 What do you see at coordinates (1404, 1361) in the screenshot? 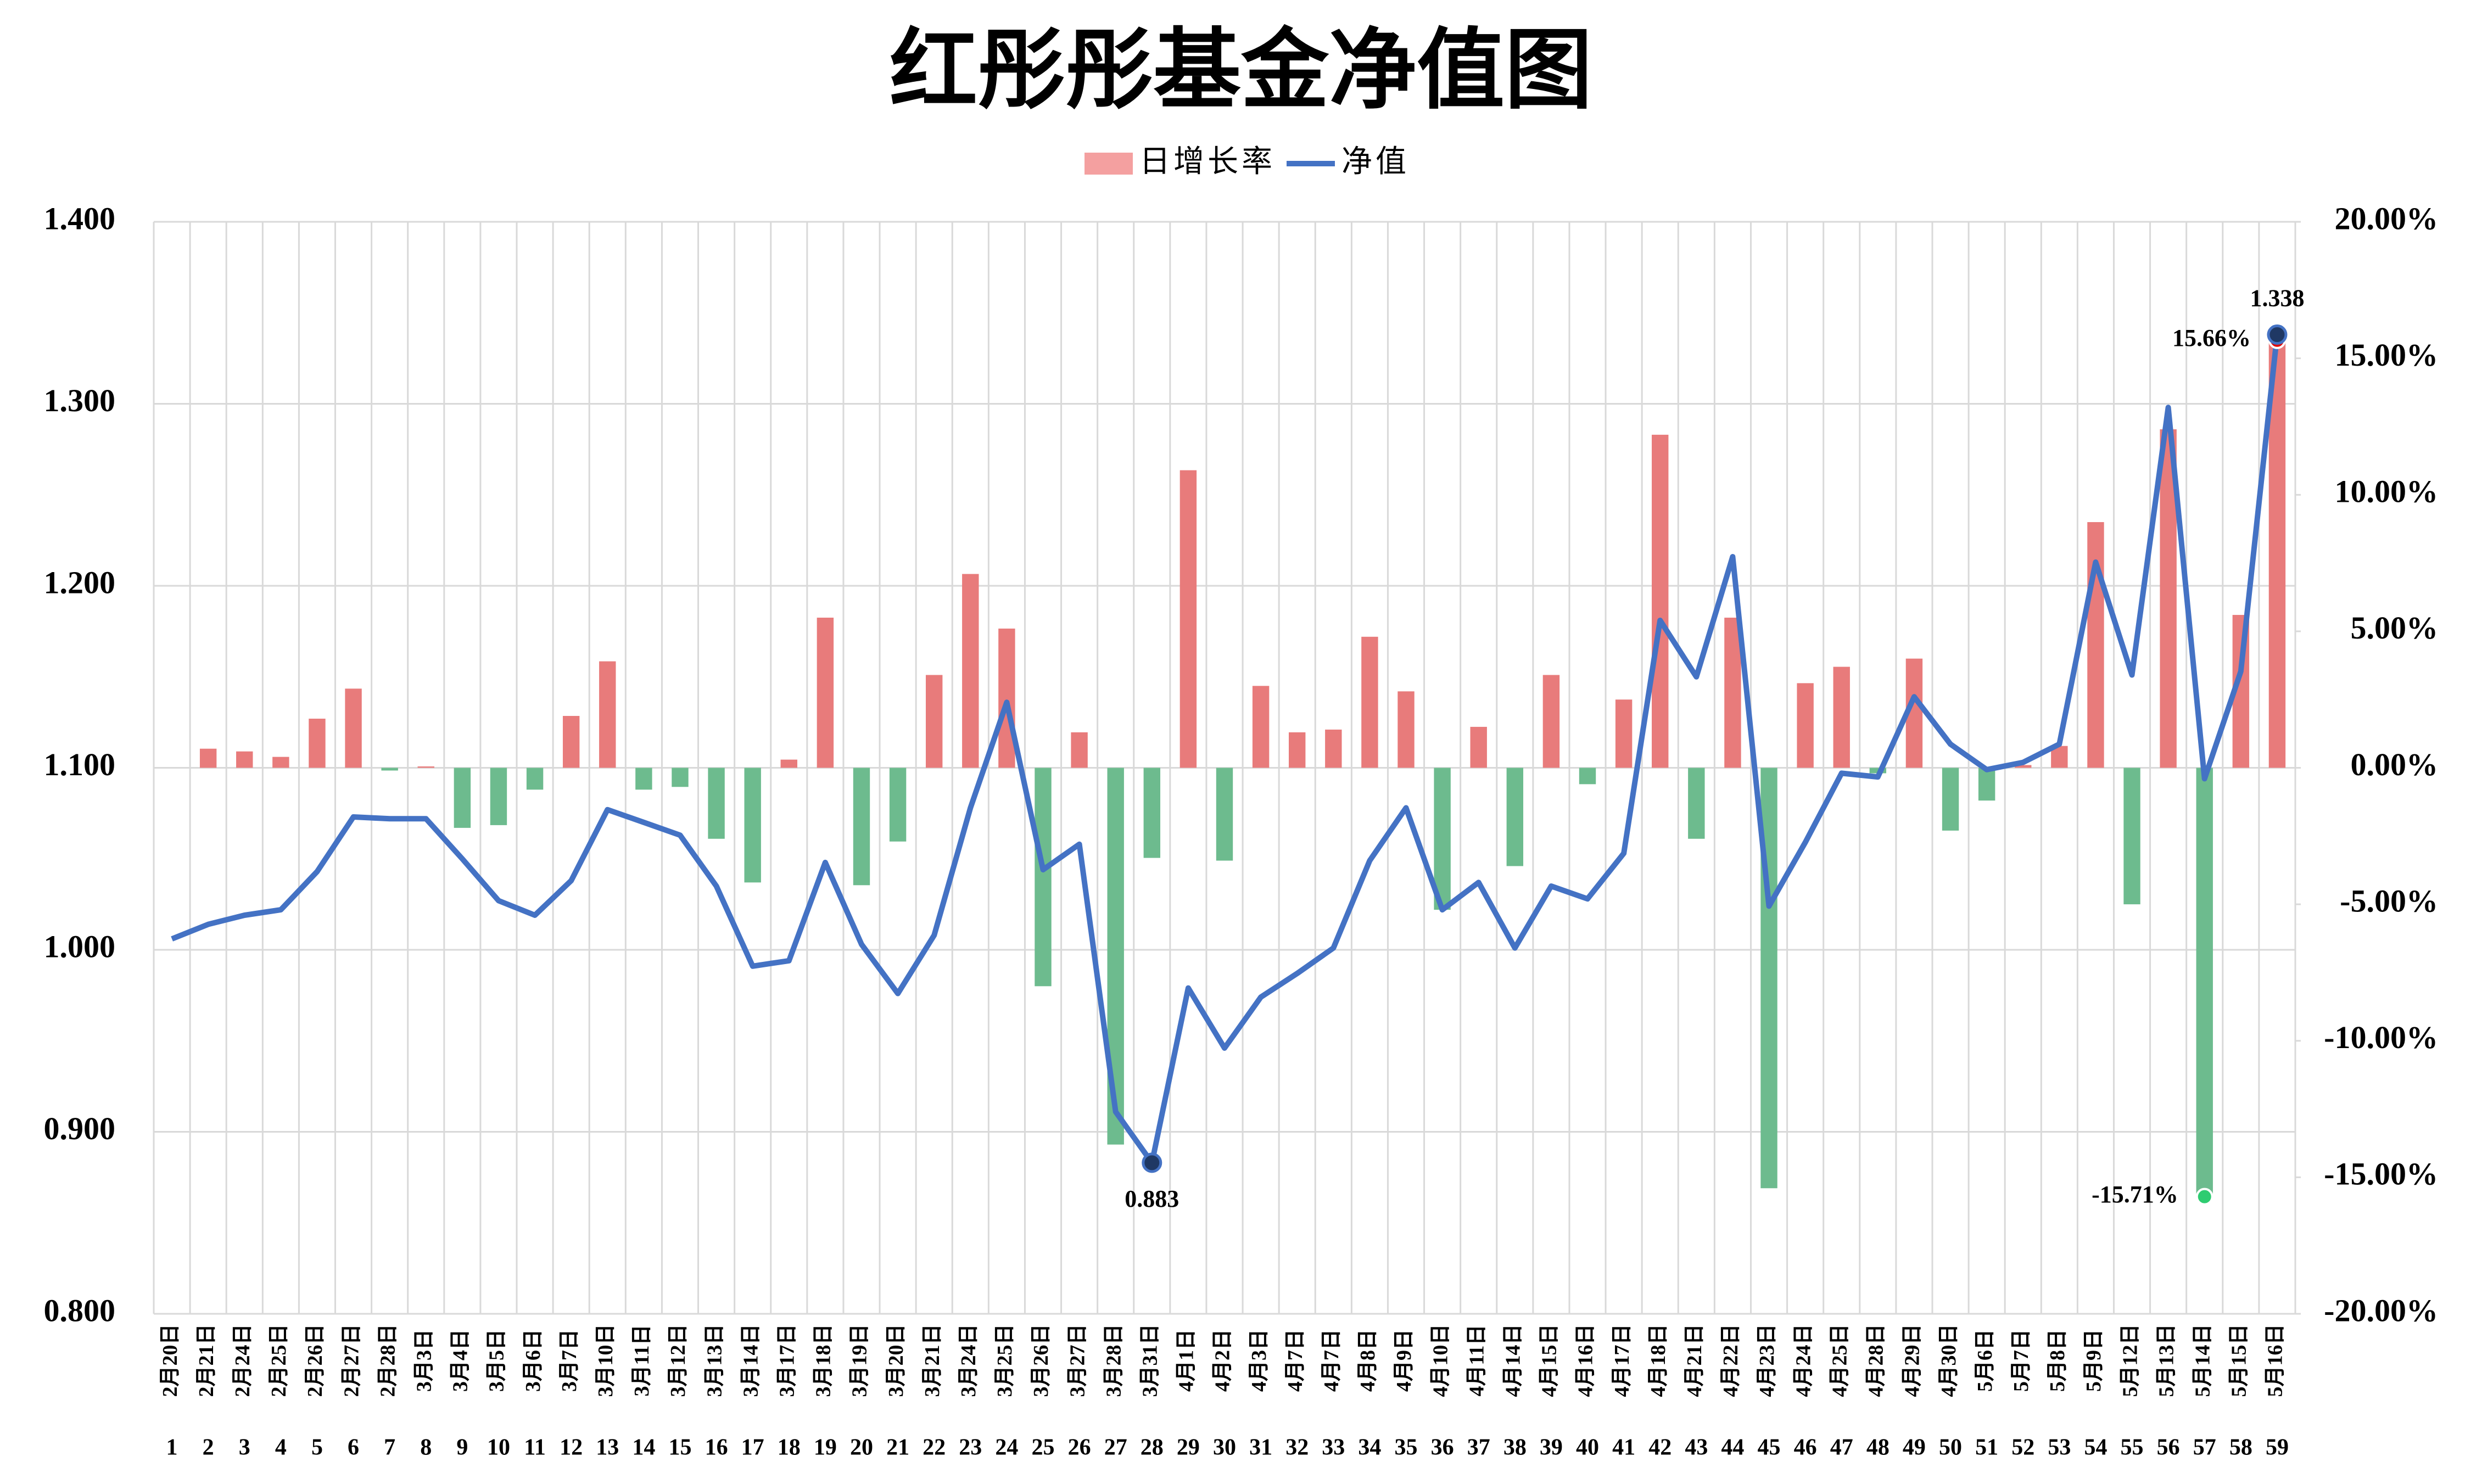
I see `x-tick-label: 4月9日` at bounding box center [1404, 1361].